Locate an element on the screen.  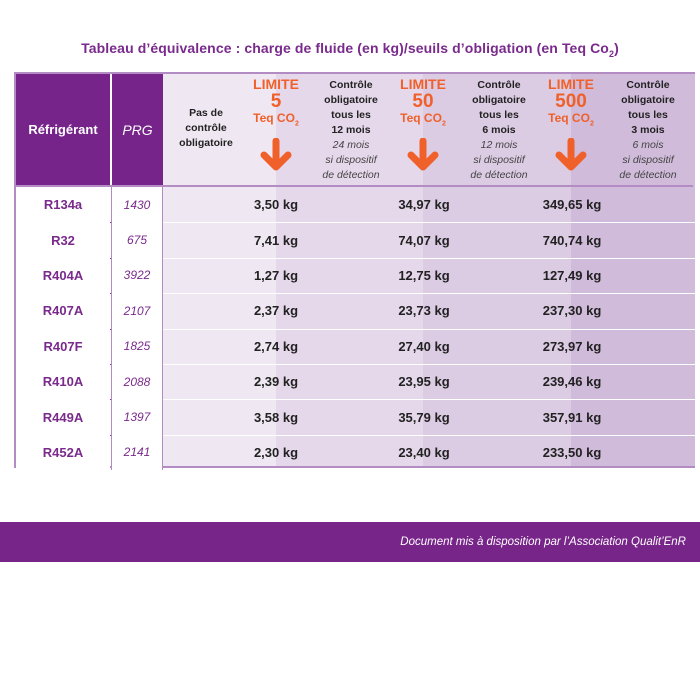
limit-value: 500 is located at coordinates (571, 101).